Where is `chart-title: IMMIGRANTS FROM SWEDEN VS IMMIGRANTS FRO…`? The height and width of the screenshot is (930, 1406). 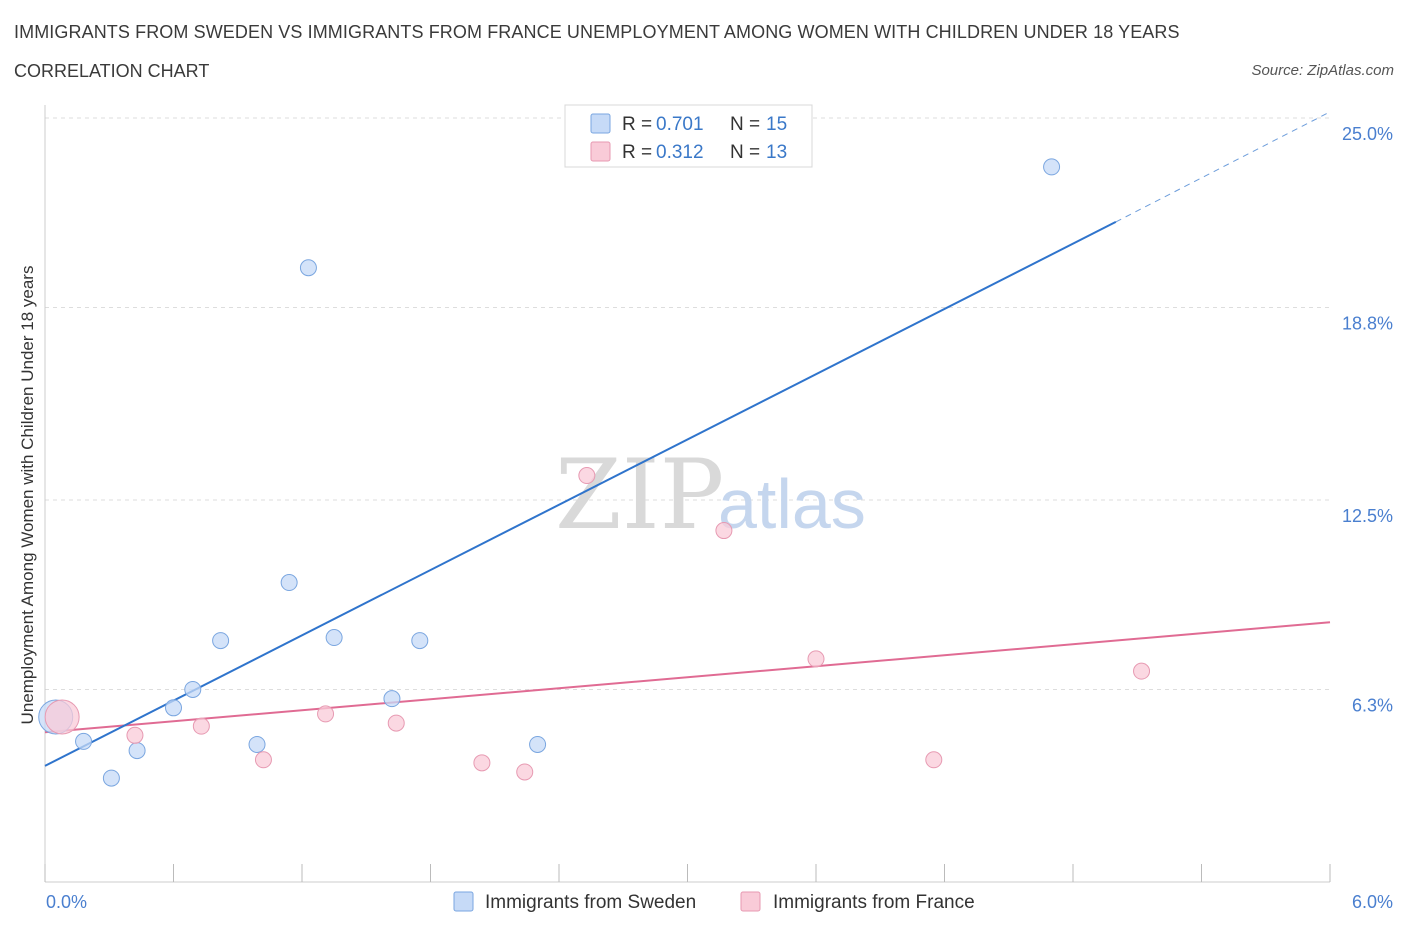 chart-title: IMMIGRANTS FROM SWEDEN VS IMMIGRANTS FRO… is located at coordinates (597, 32).